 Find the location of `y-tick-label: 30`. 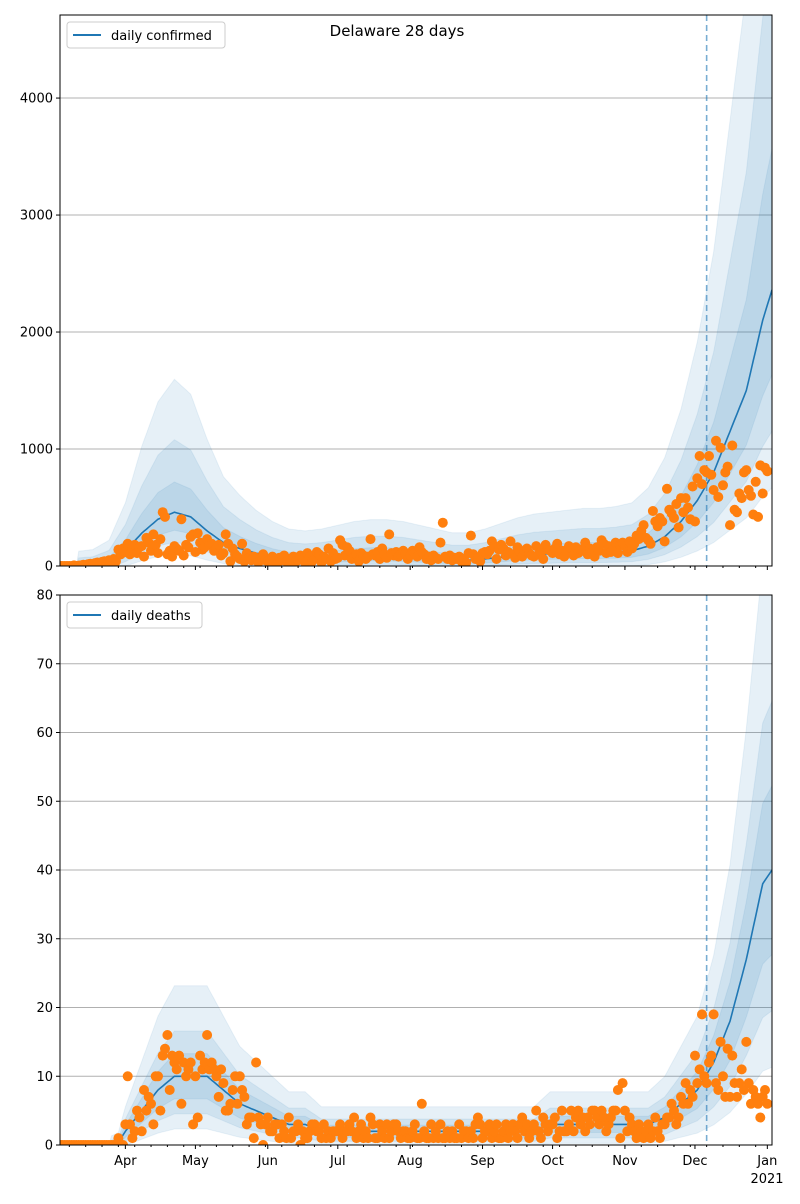

y-tick-label: 30 is located at coordinates (44, 939).